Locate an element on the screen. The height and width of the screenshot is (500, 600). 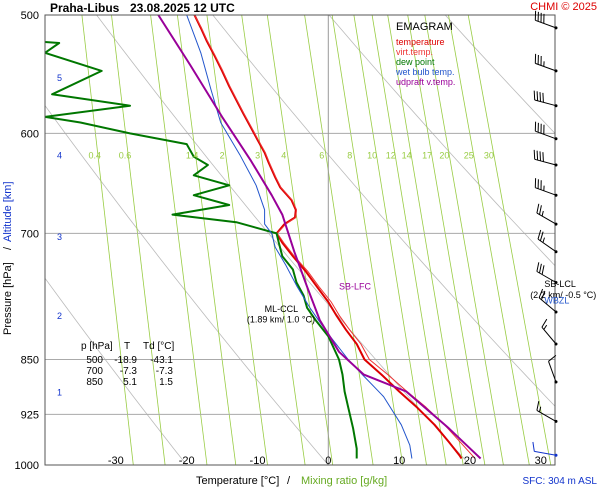
altitude-label: 4 is located at coordinates (59, 156).